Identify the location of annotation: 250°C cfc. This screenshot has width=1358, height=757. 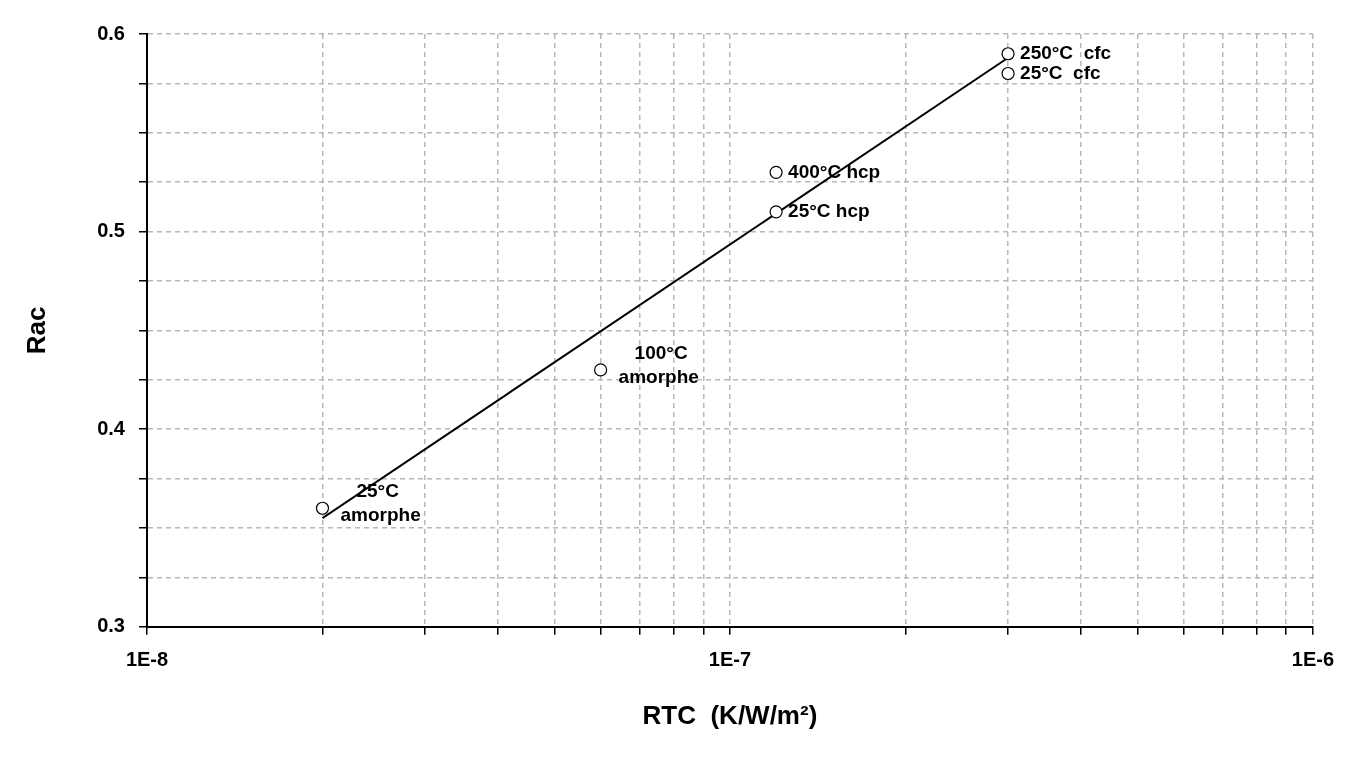
(1066, 52).